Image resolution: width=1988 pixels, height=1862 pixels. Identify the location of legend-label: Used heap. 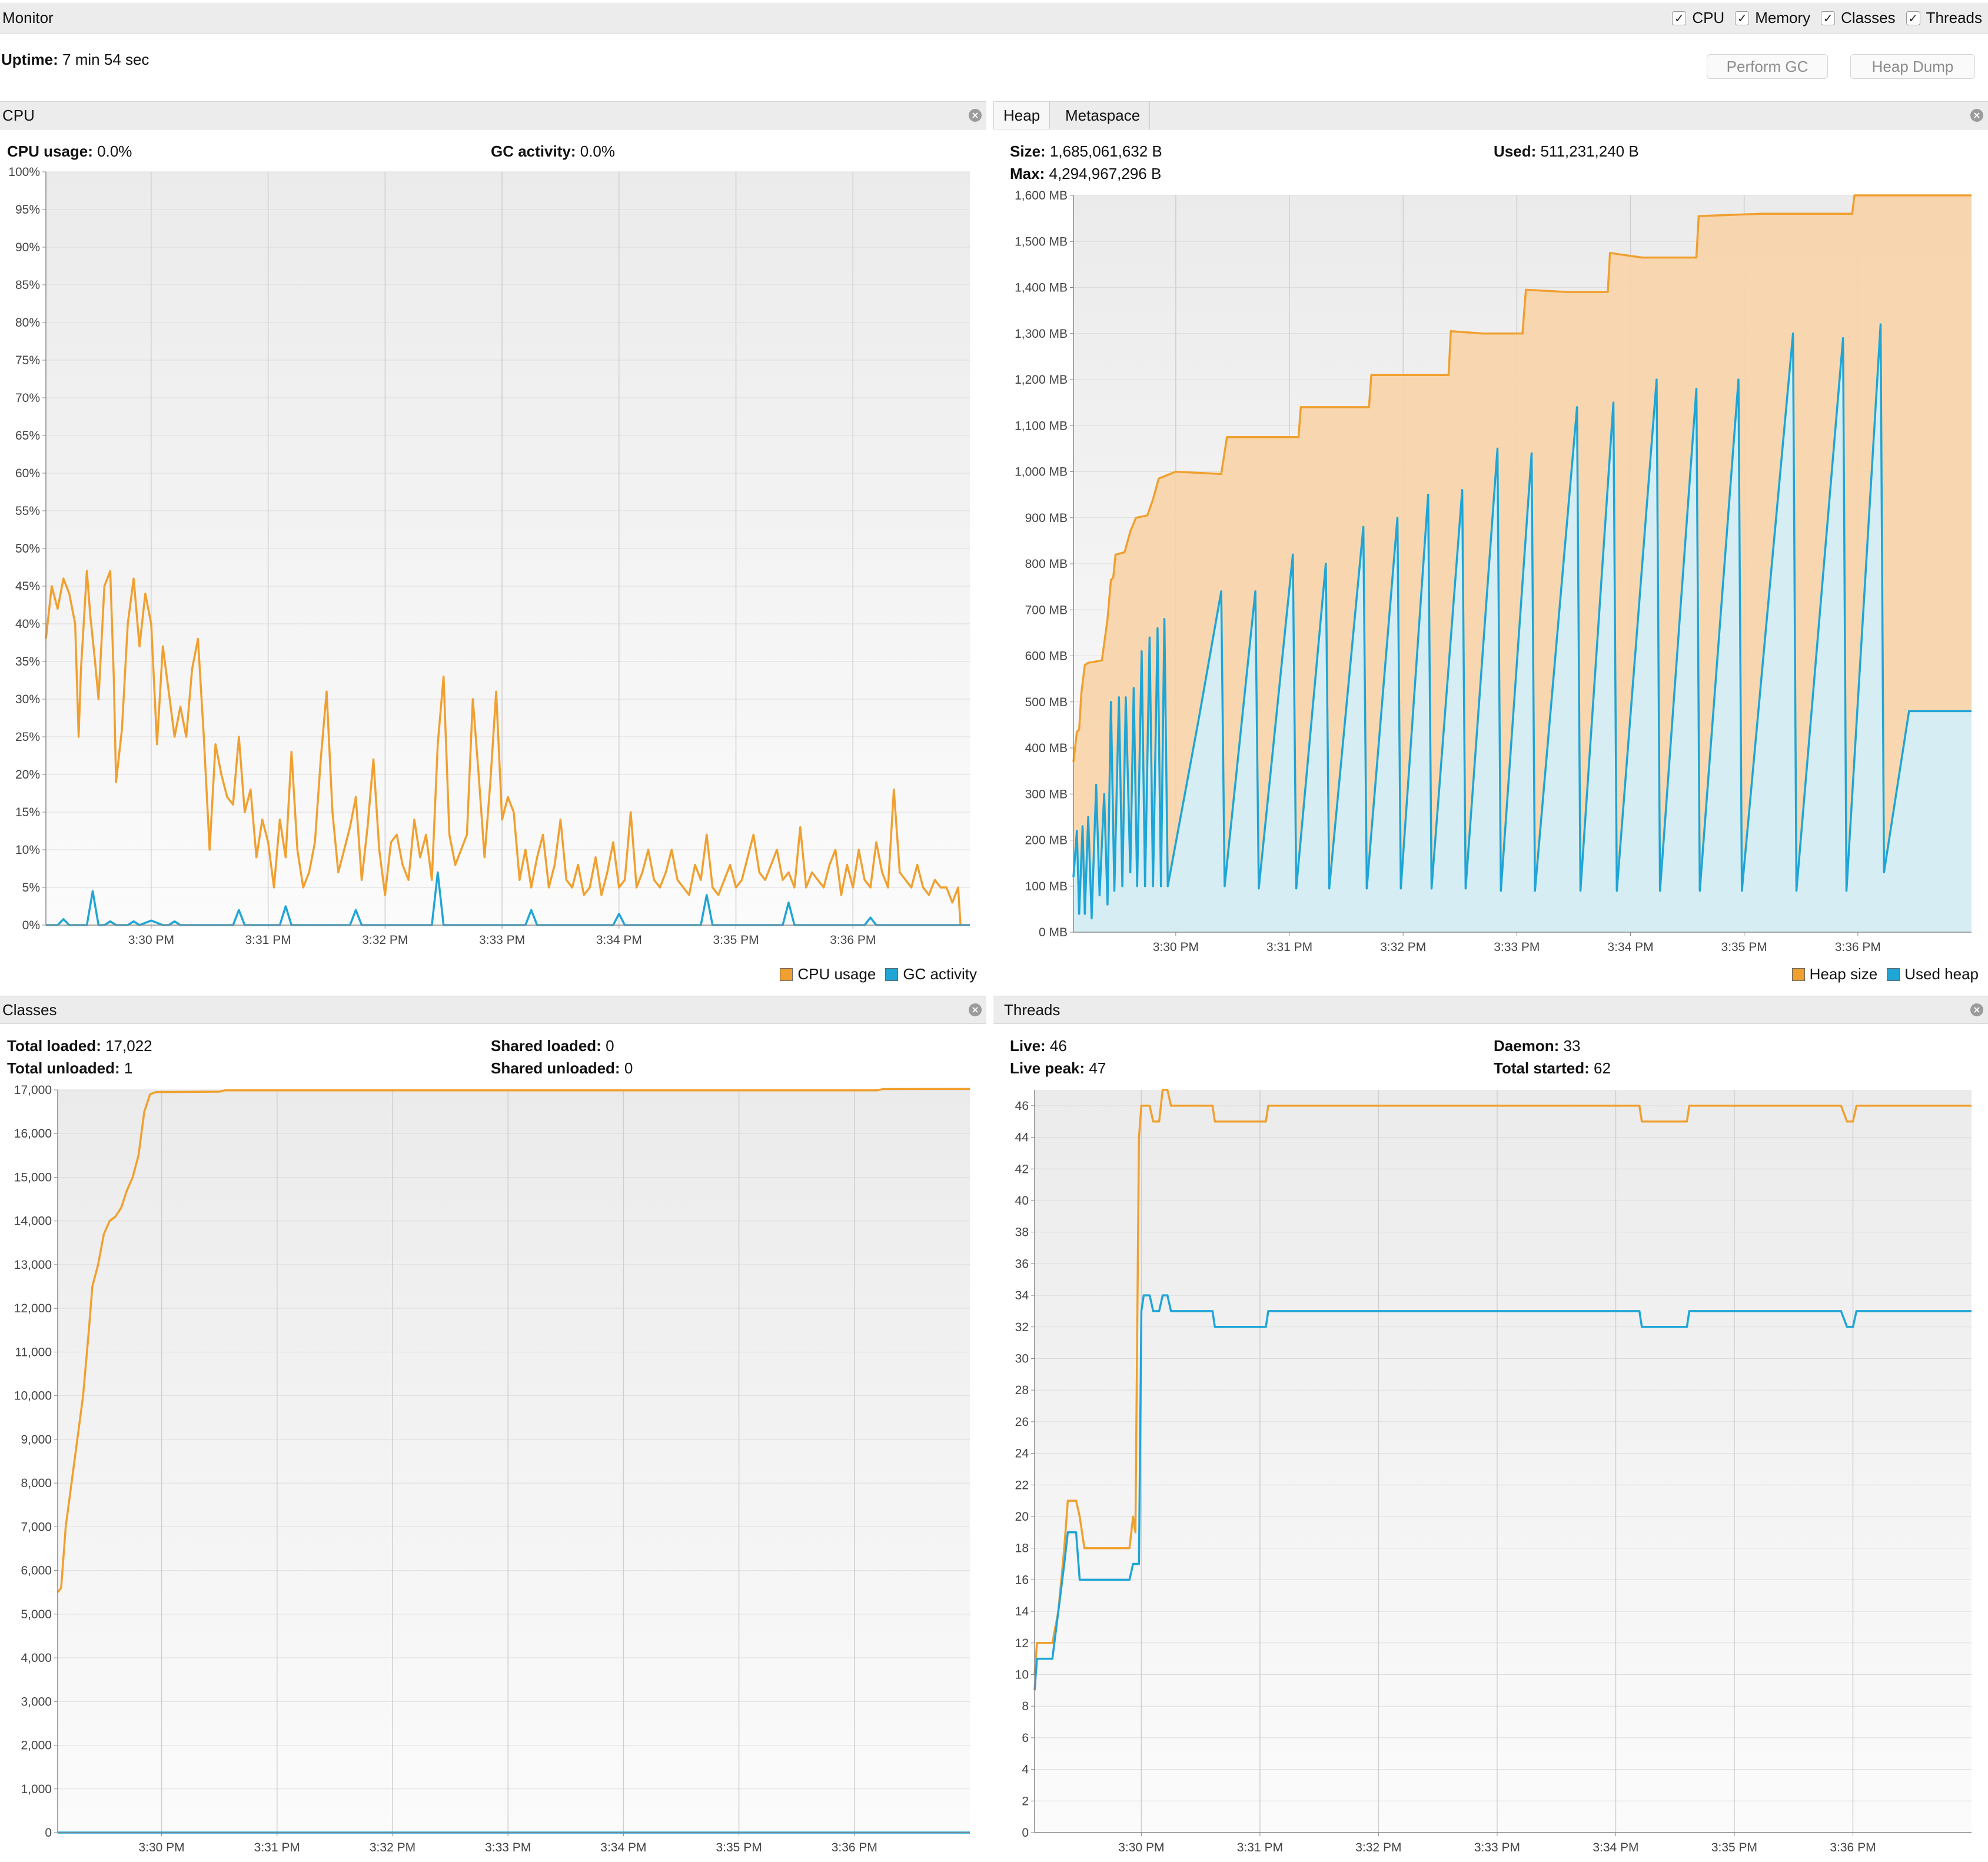
(1941, 974).